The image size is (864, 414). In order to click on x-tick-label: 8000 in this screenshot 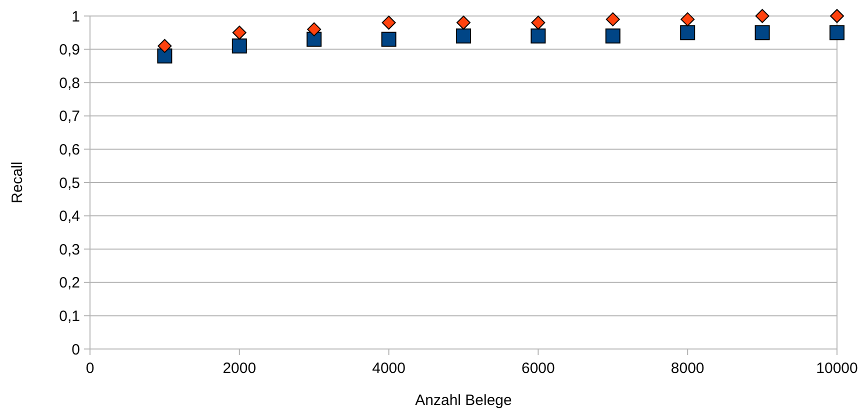, I will do `click(687, 368)`.